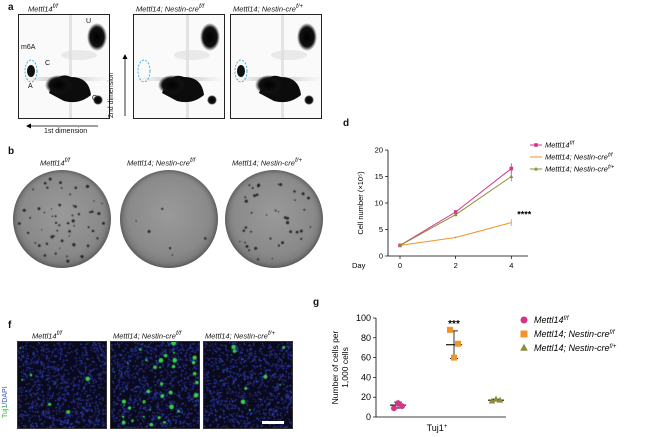  What do you see at coordinates (379, 203) in the screenshot?
I see `d-ytick-label: 10` at bounding box center [379, 203].